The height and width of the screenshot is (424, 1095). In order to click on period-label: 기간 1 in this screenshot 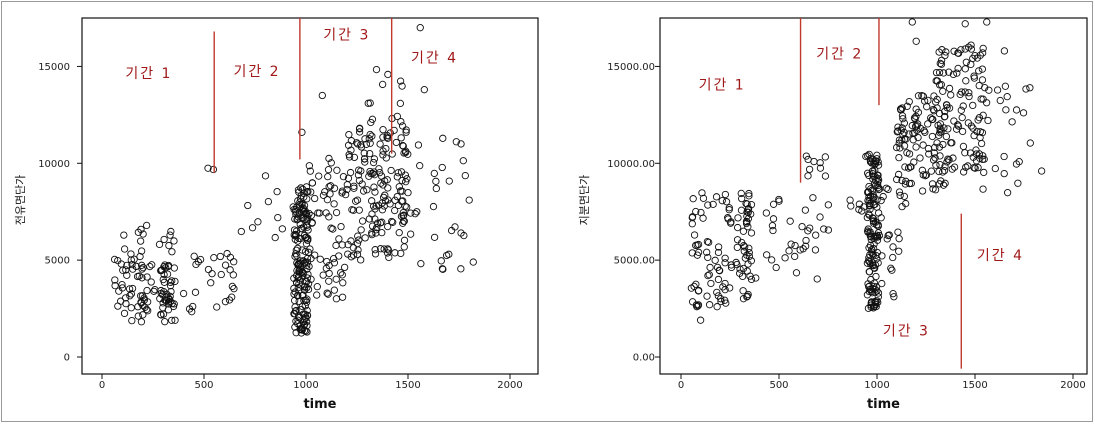, I will do `click(148, 74)`.